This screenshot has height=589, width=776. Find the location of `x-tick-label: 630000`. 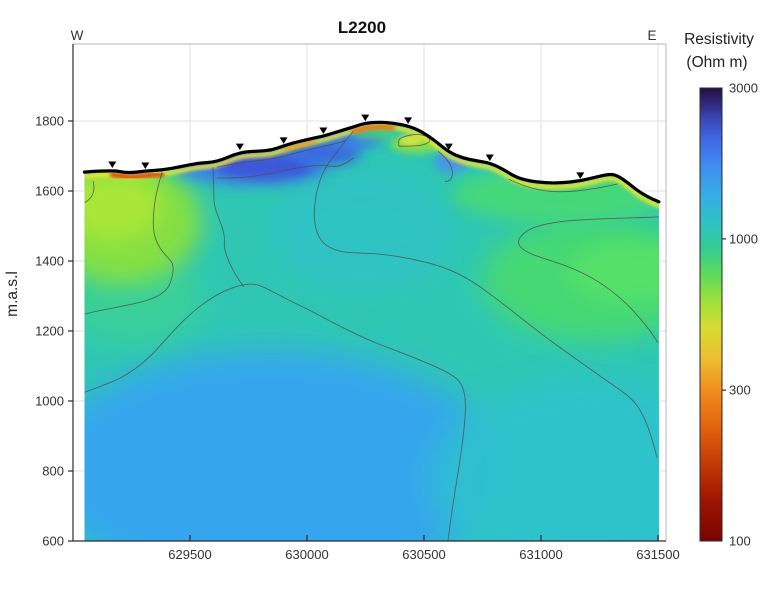

x-tick-label: 630000 is located at coordinates (306, 554).